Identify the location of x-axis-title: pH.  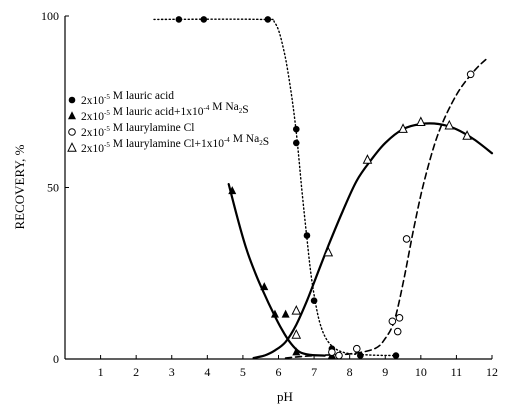
(285, 396).